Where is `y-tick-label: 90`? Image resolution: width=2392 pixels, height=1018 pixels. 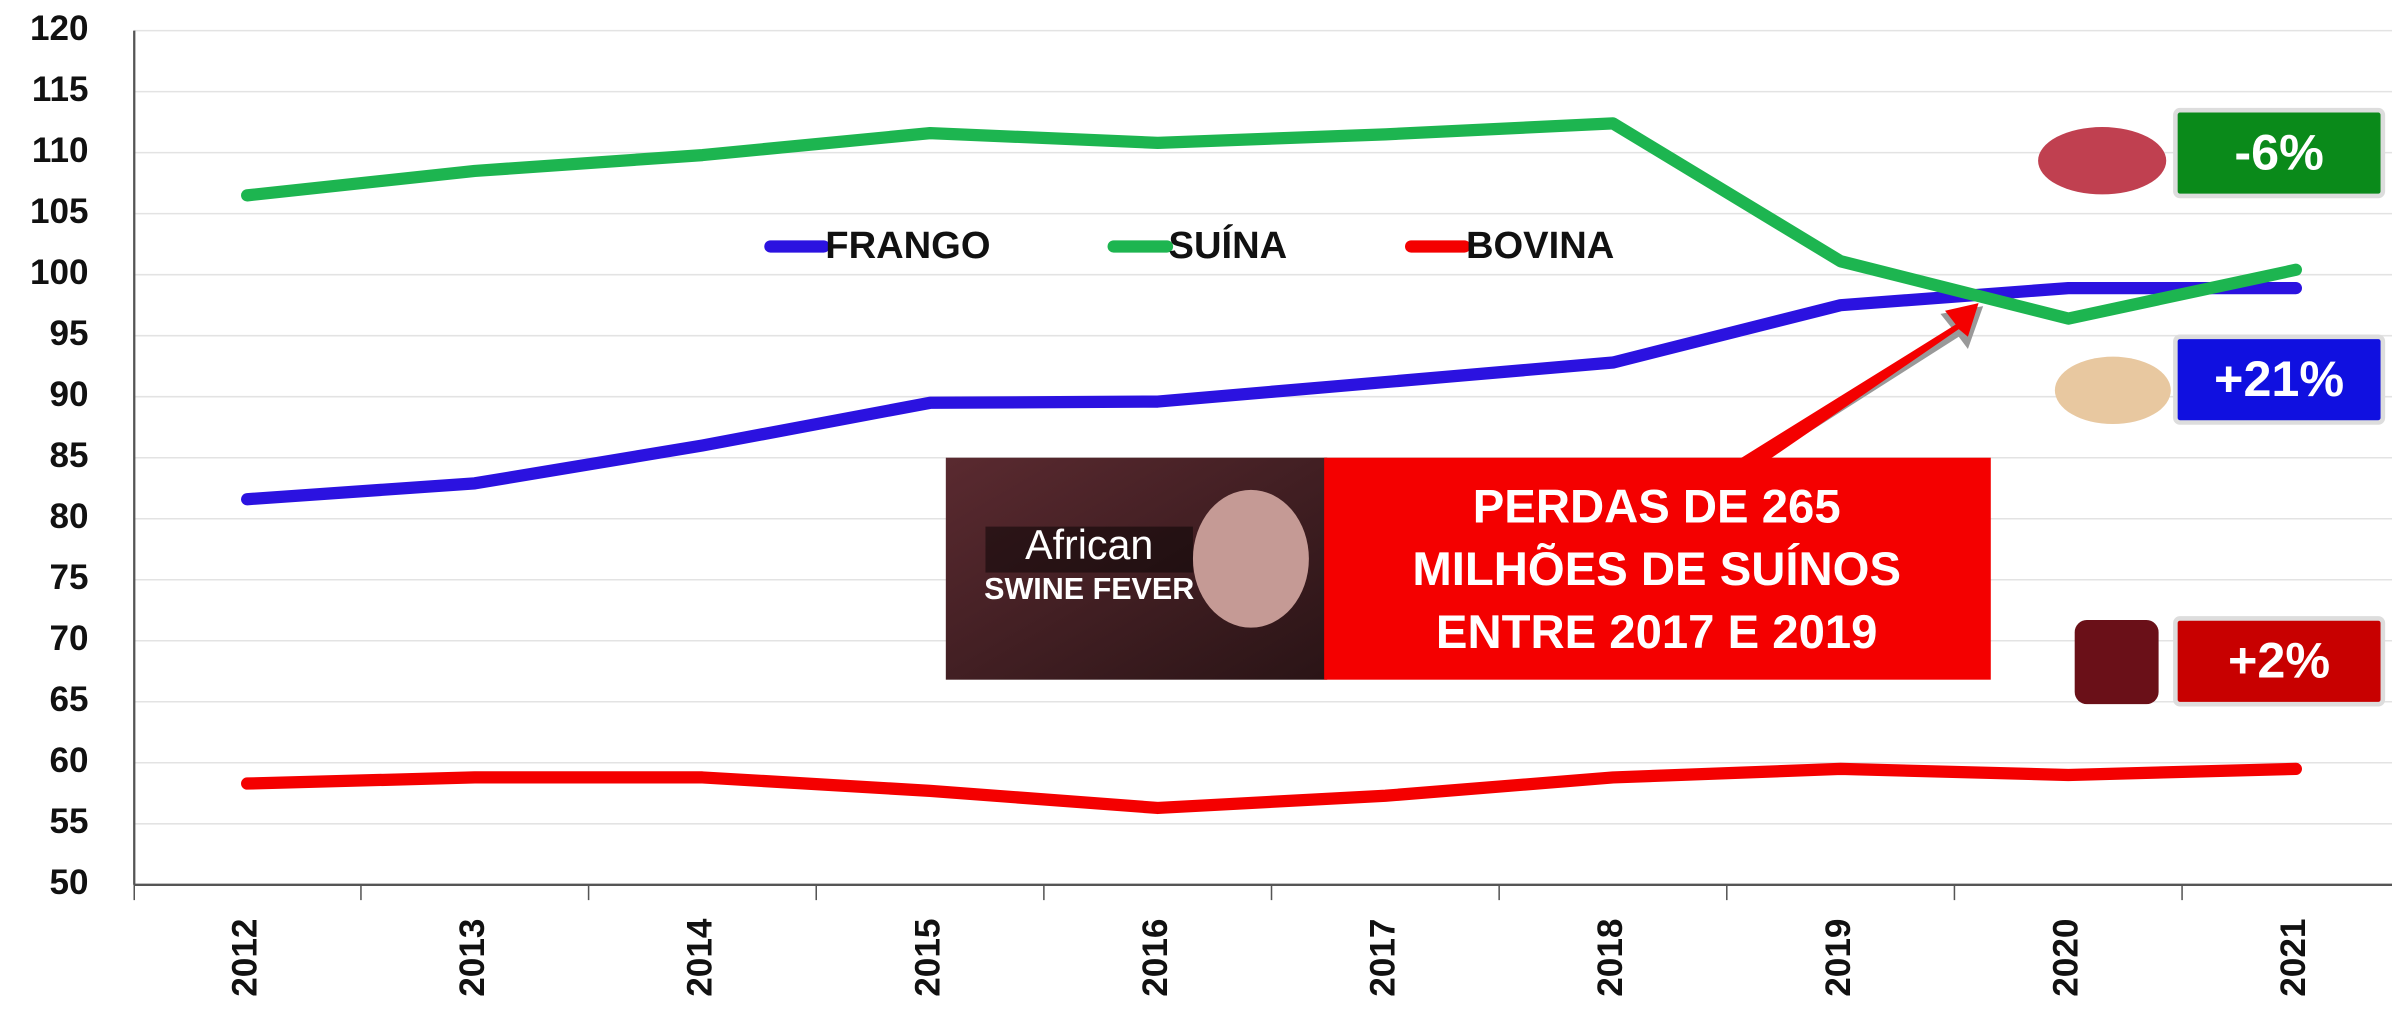
y-tick-label: 90 is located at coordinates (68, 394).